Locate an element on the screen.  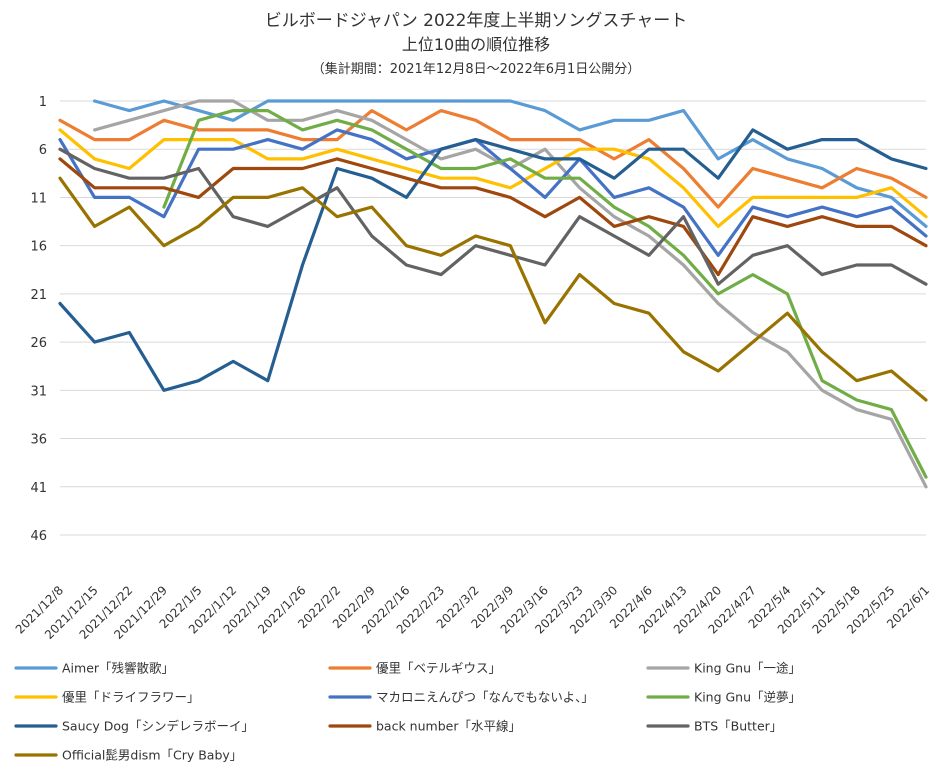
chart-note: （集計期間：2021年12月8日～2022年6月1日公開分） is located at coordinates (476, 69).